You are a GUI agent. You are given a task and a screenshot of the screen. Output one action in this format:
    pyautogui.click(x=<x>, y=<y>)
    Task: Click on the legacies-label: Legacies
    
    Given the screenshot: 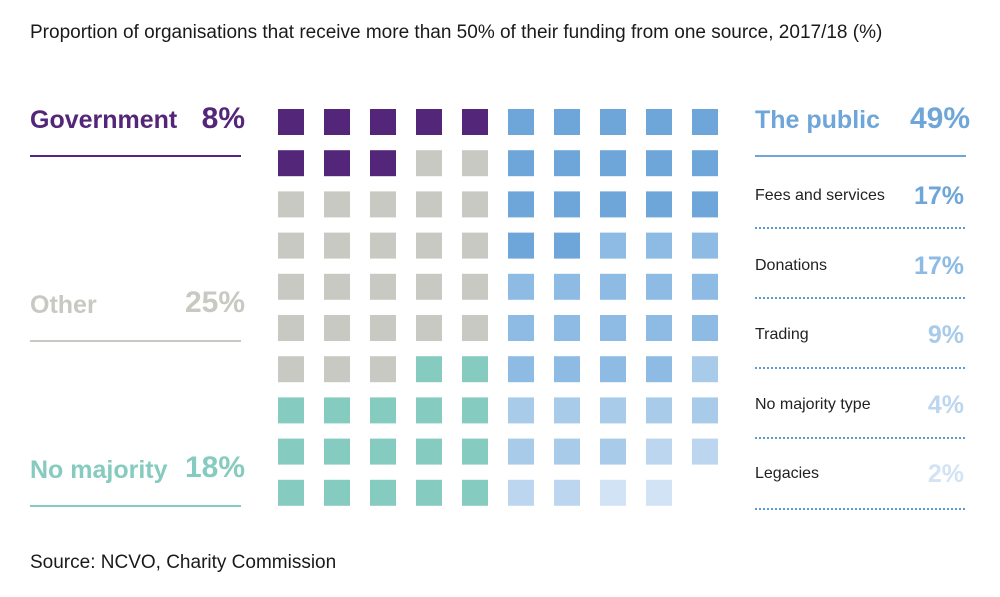 What is the action you would take?
    pyautogui.click(x=787, y=473)
    